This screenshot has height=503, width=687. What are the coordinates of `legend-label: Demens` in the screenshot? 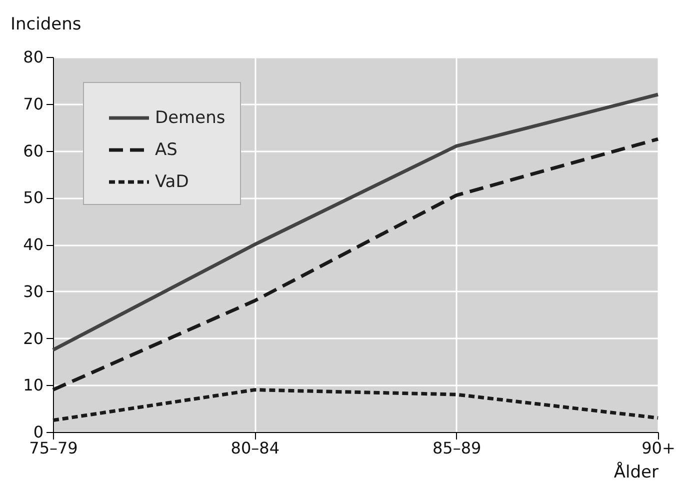 It's located at (190, 118).